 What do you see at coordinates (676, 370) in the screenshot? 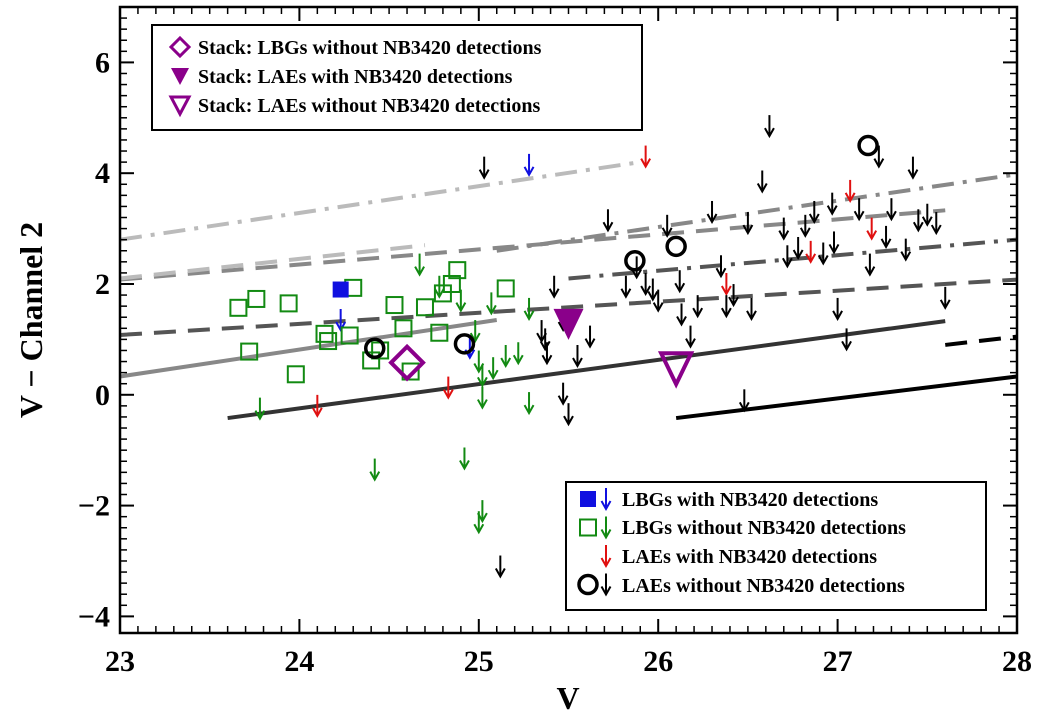
I see `data-point-triangle-down-open-large` at bounding box center [676, 370].